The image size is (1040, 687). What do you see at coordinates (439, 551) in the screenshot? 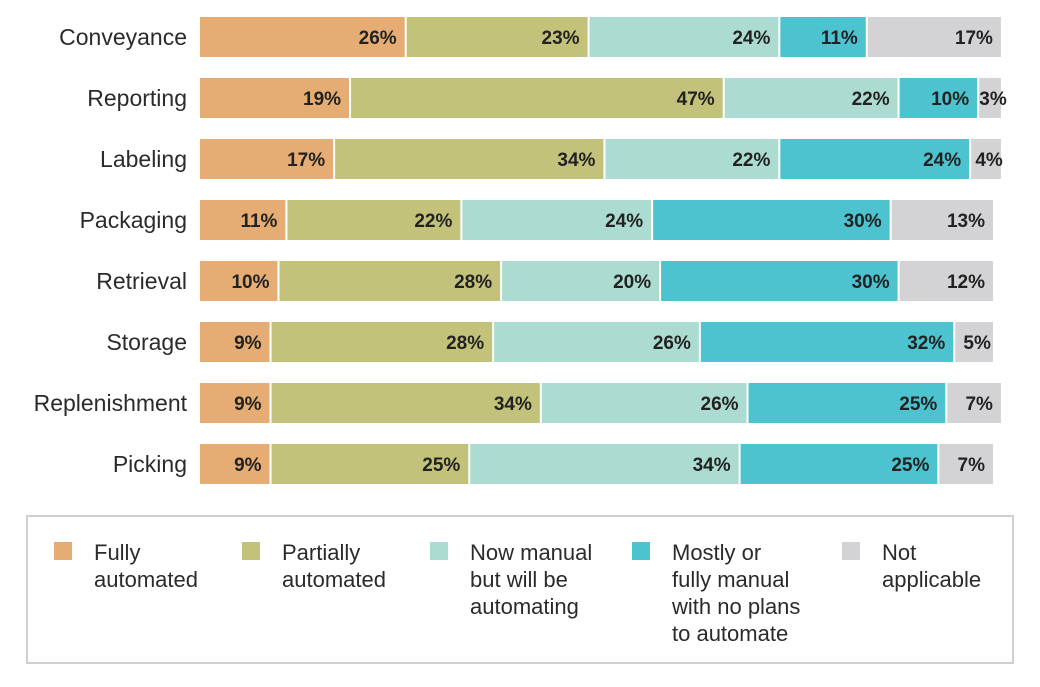
I see `legend-swatch-now-manual` at bounding box center [439, 551].